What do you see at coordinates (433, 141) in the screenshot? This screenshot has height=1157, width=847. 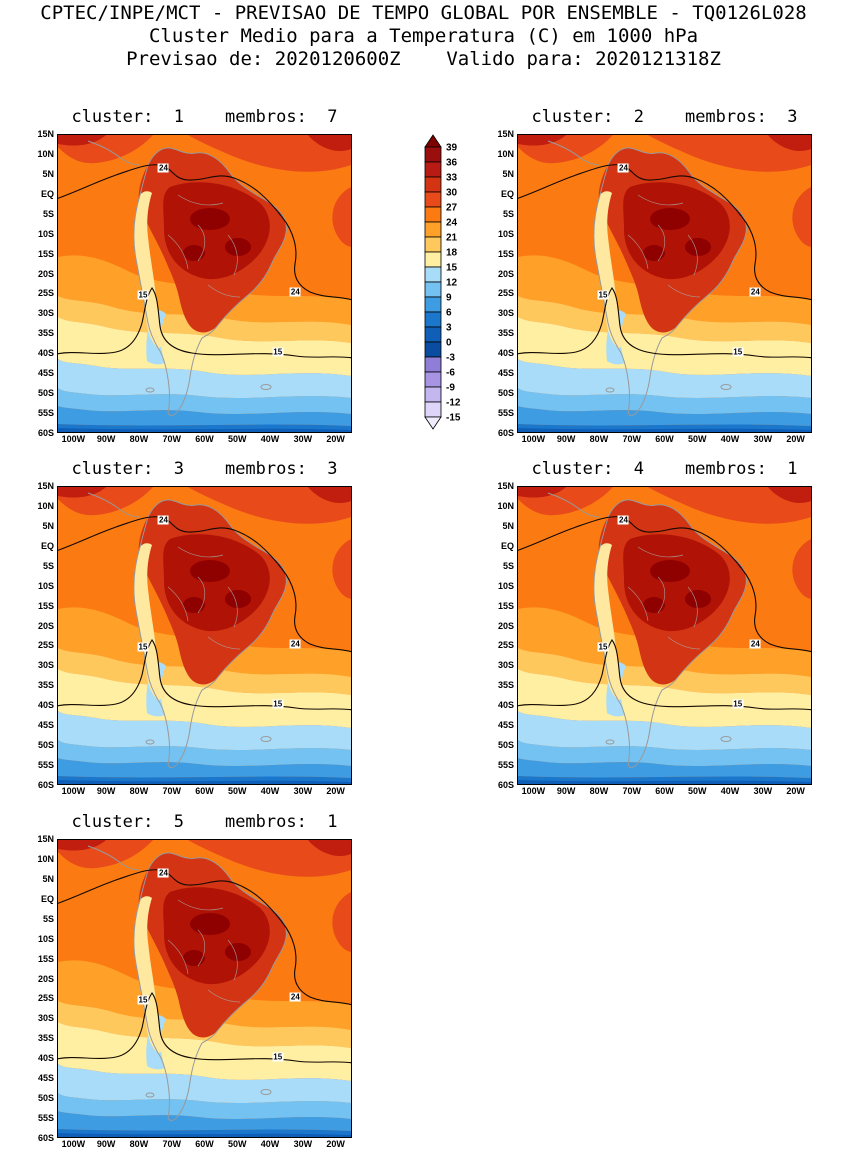 I see `colorbar-arrow-up` at bounding box center [433, 141].